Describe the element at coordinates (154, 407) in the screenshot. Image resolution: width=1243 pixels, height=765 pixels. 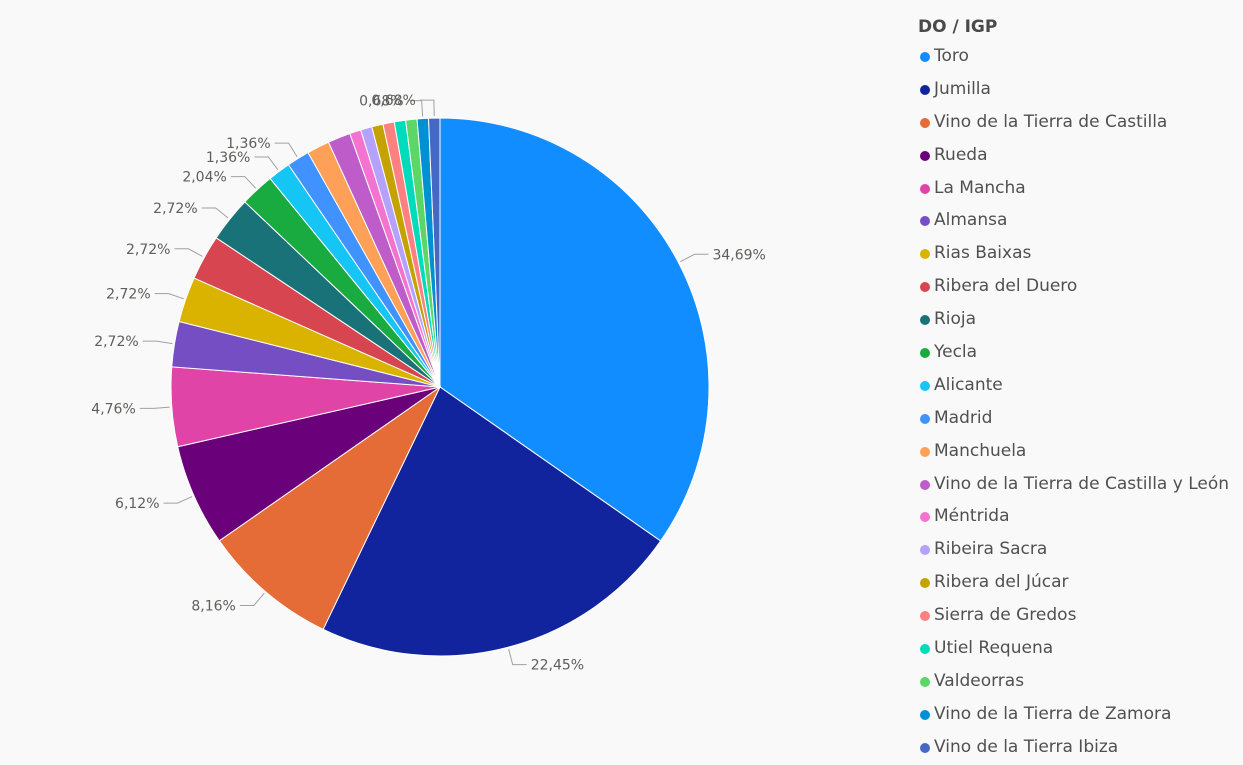
I see `leader-line-la-mancha` at that location.